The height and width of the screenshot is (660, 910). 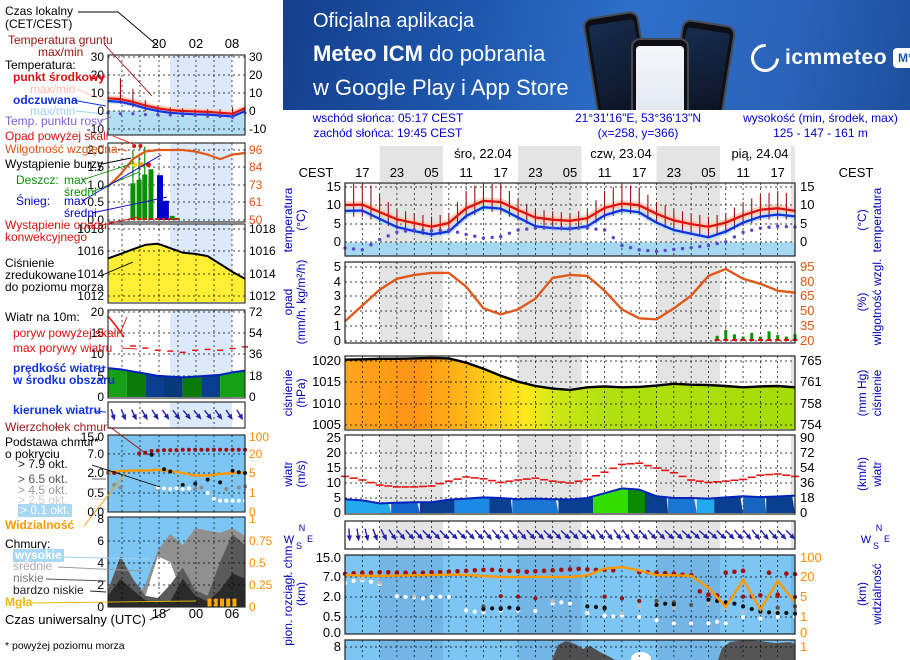 I want to click on legend-item-27: prędkość wiatru, so click(x=59, y=368).